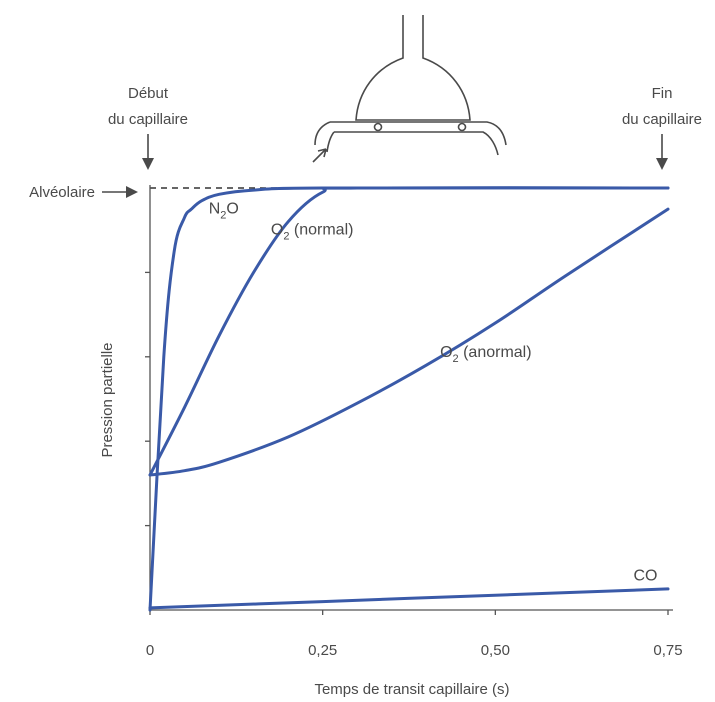 The width and height of the screenshot is (715, 702). Describe the element at coordinates (148, 119) in the screenshot. I see `start-label-line2: du capillaire` at that location.